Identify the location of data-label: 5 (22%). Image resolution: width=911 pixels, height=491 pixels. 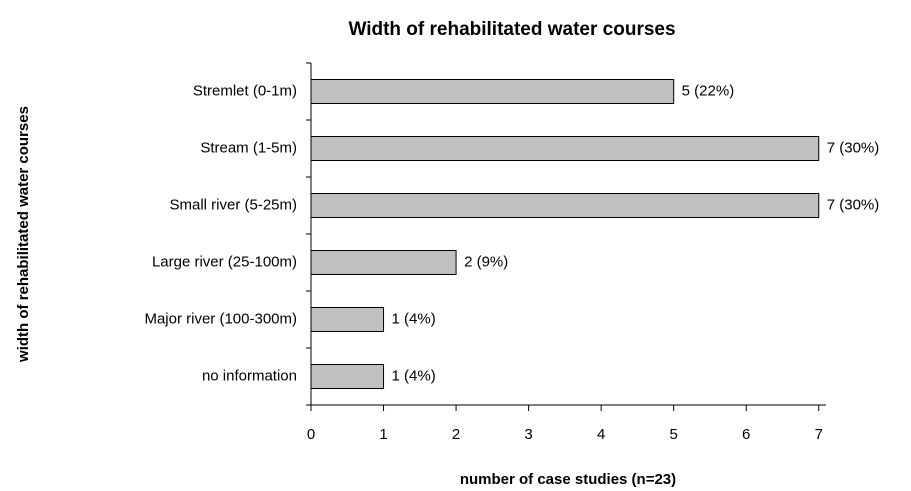
(708, 90).